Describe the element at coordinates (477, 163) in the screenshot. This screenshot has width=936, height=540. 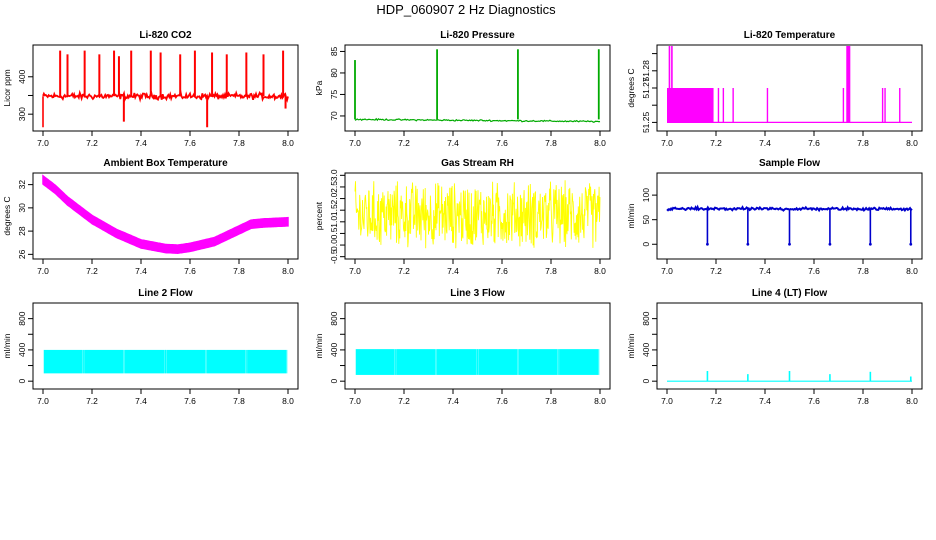
I see `panel-title: Gas Stream RH` at that location.